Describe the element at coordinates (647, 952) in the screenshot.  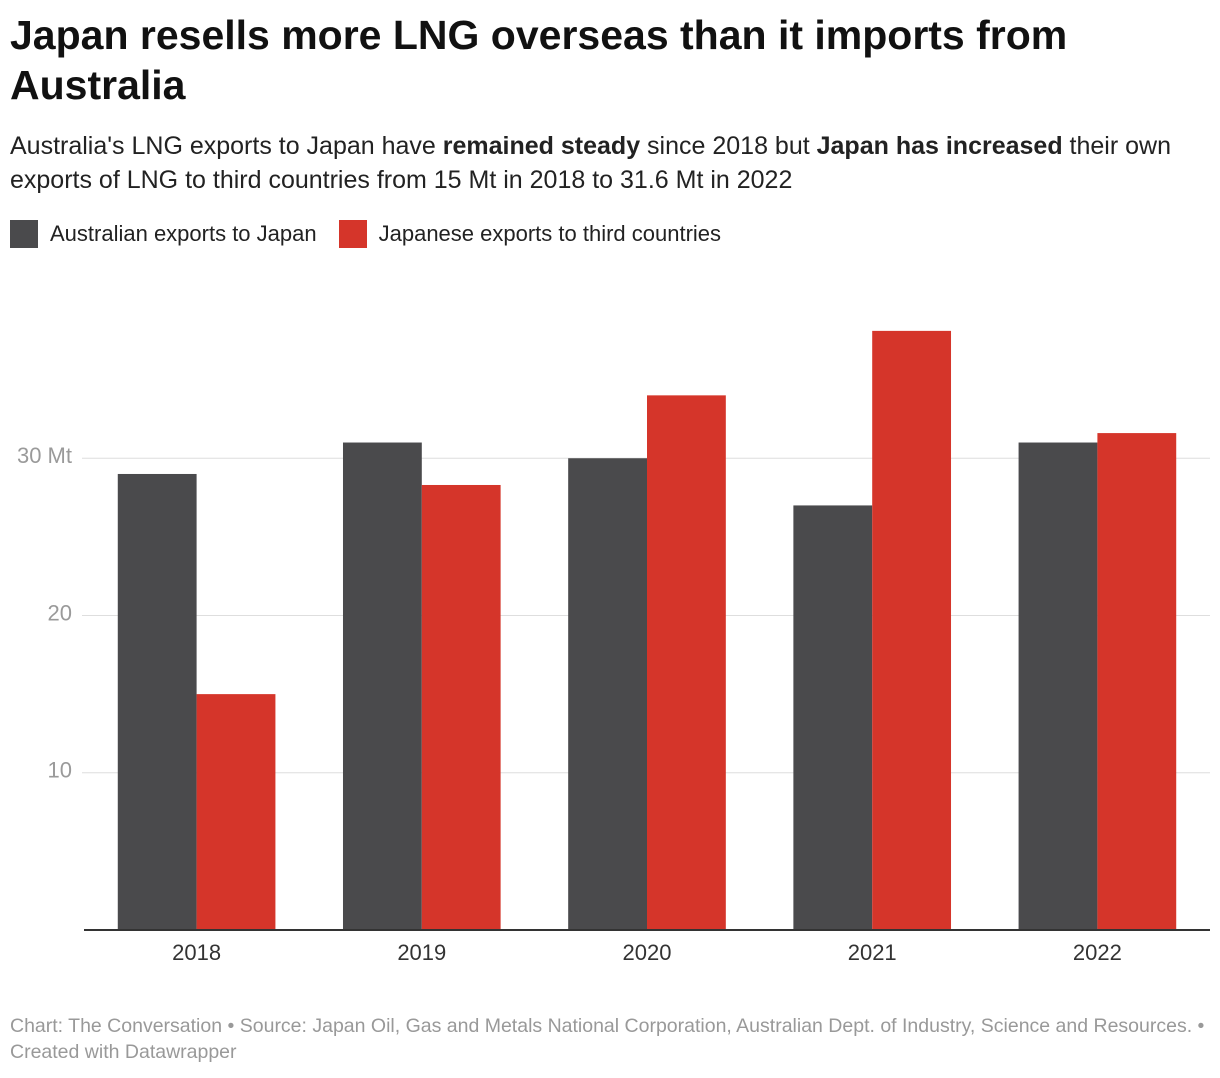
I see `x-tick-label: 2020` at that location.